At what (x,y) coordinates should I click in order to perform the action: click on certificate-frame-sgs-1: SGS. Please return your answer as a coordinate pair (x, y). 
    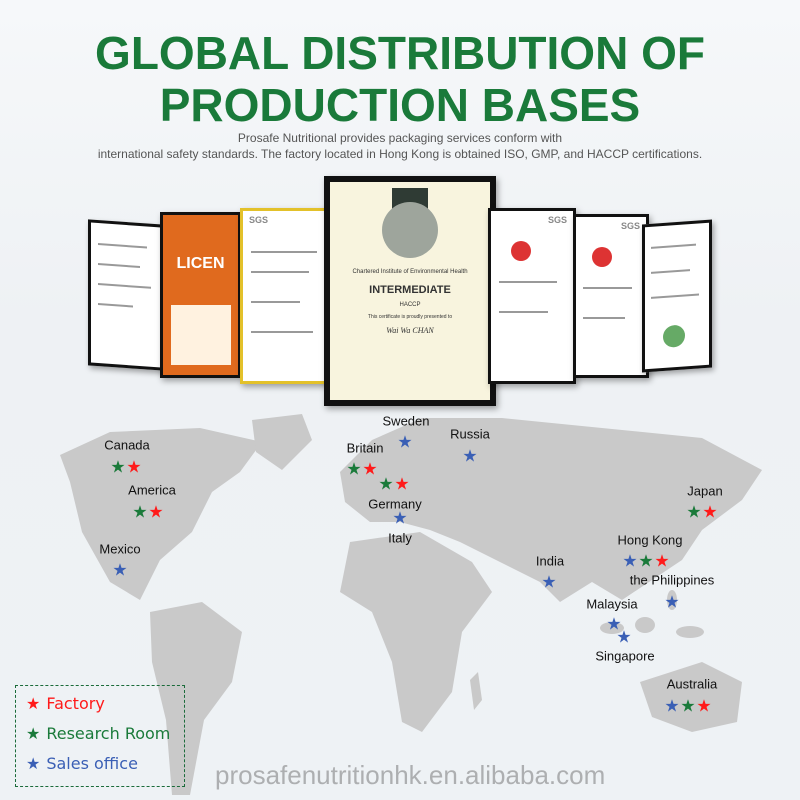
    Looking at the image, I should click on (284, 296).